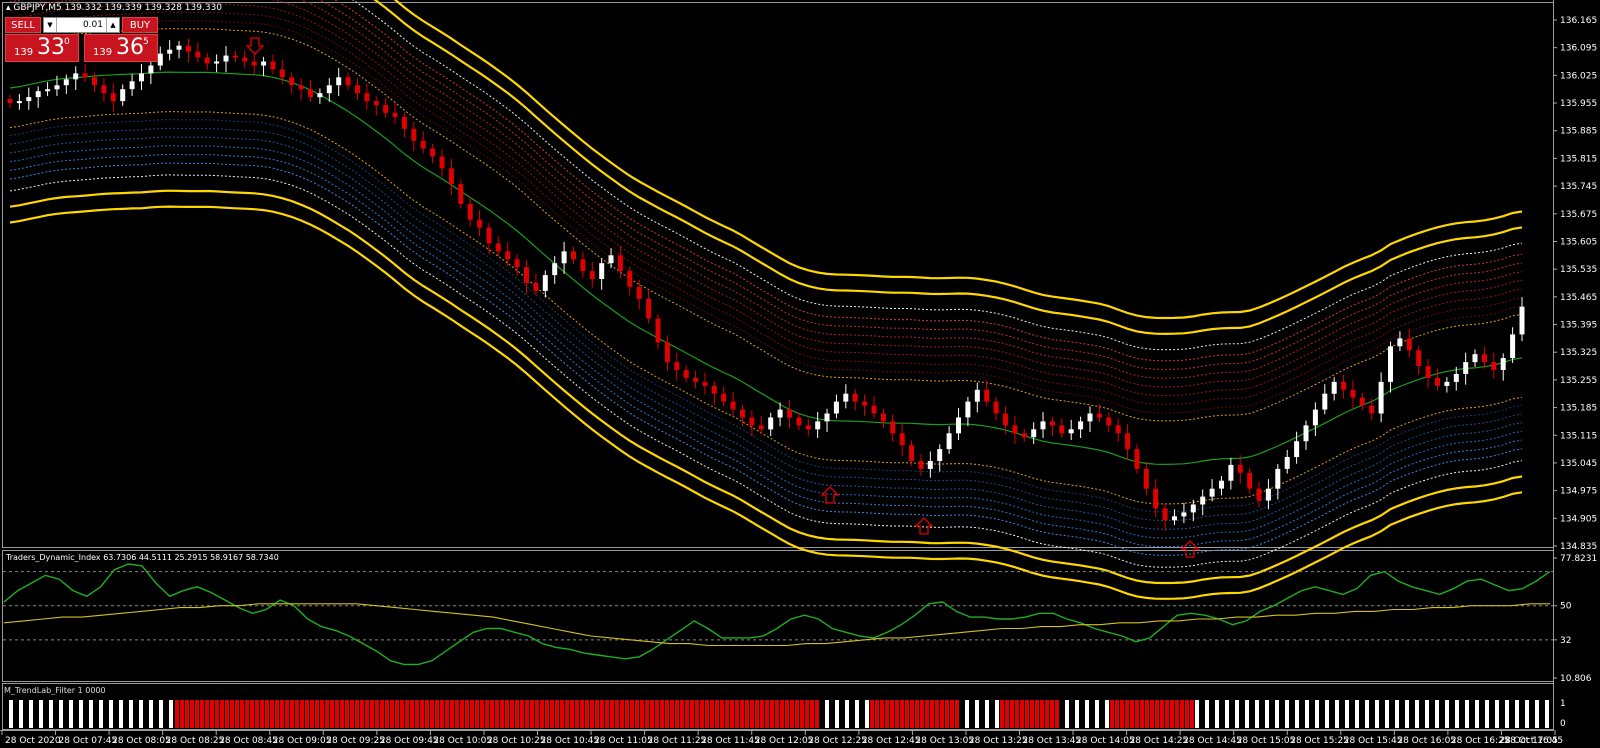  Describe the element at coordinates (55, 690) in the screenshot. I see `filter-label: M_TrendLab_Filter 1 0000` at that location.